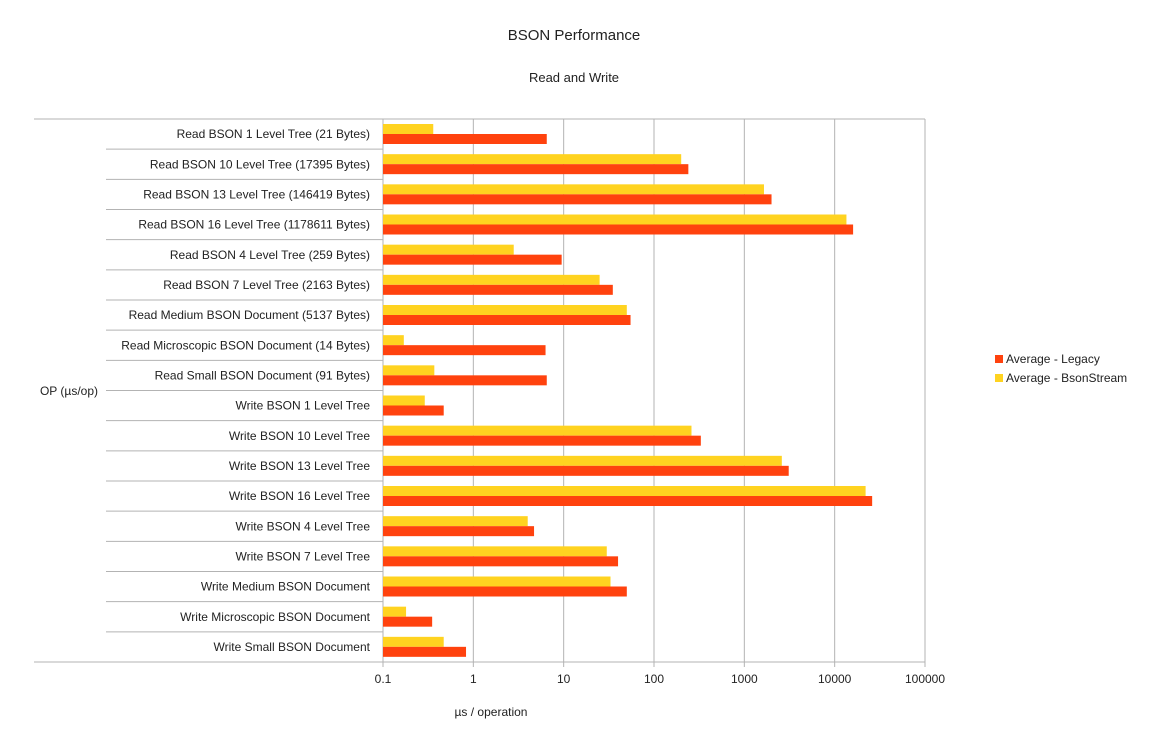  Describe the element at coordinates (744, 679) in the screenshot. I see `x-tick-label: 1000` at that location.